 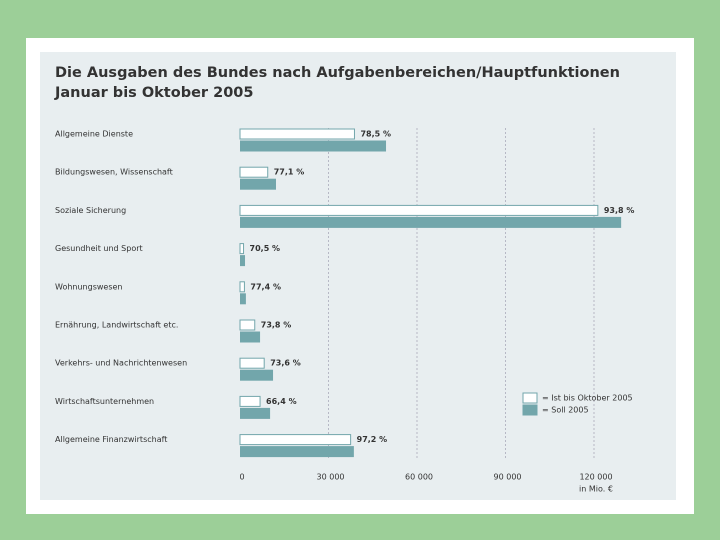 I want to click on percent-label: 93,8 %, so click(x=619, y=210).